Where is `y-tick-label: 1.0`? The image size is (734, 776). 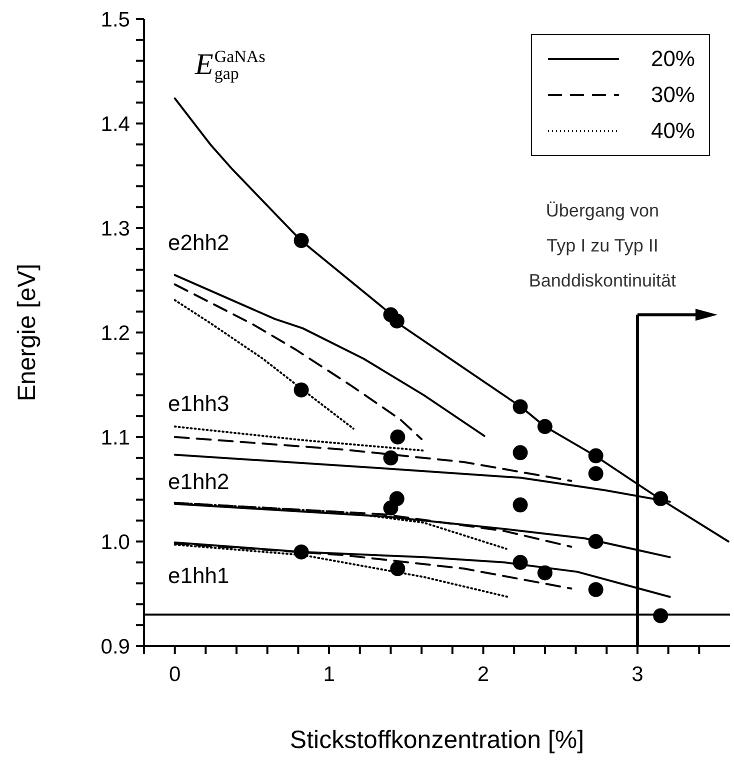 y-tick-label: 1.0 is located at coordinates (115, 542).